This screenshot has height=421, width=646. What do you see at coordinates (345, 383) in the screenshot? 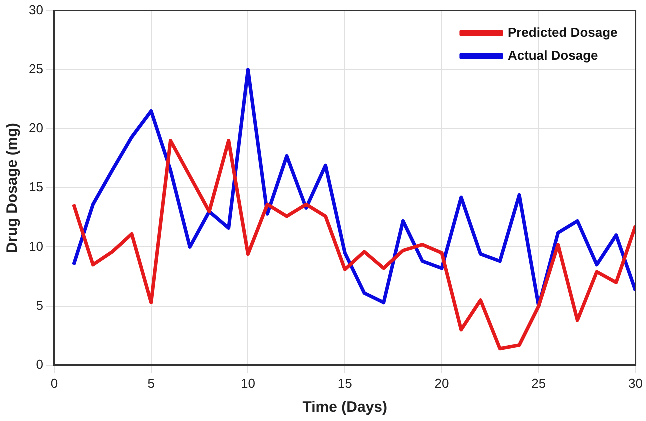
I see `x-tick-label: 15` at bounding box center [345, 383].